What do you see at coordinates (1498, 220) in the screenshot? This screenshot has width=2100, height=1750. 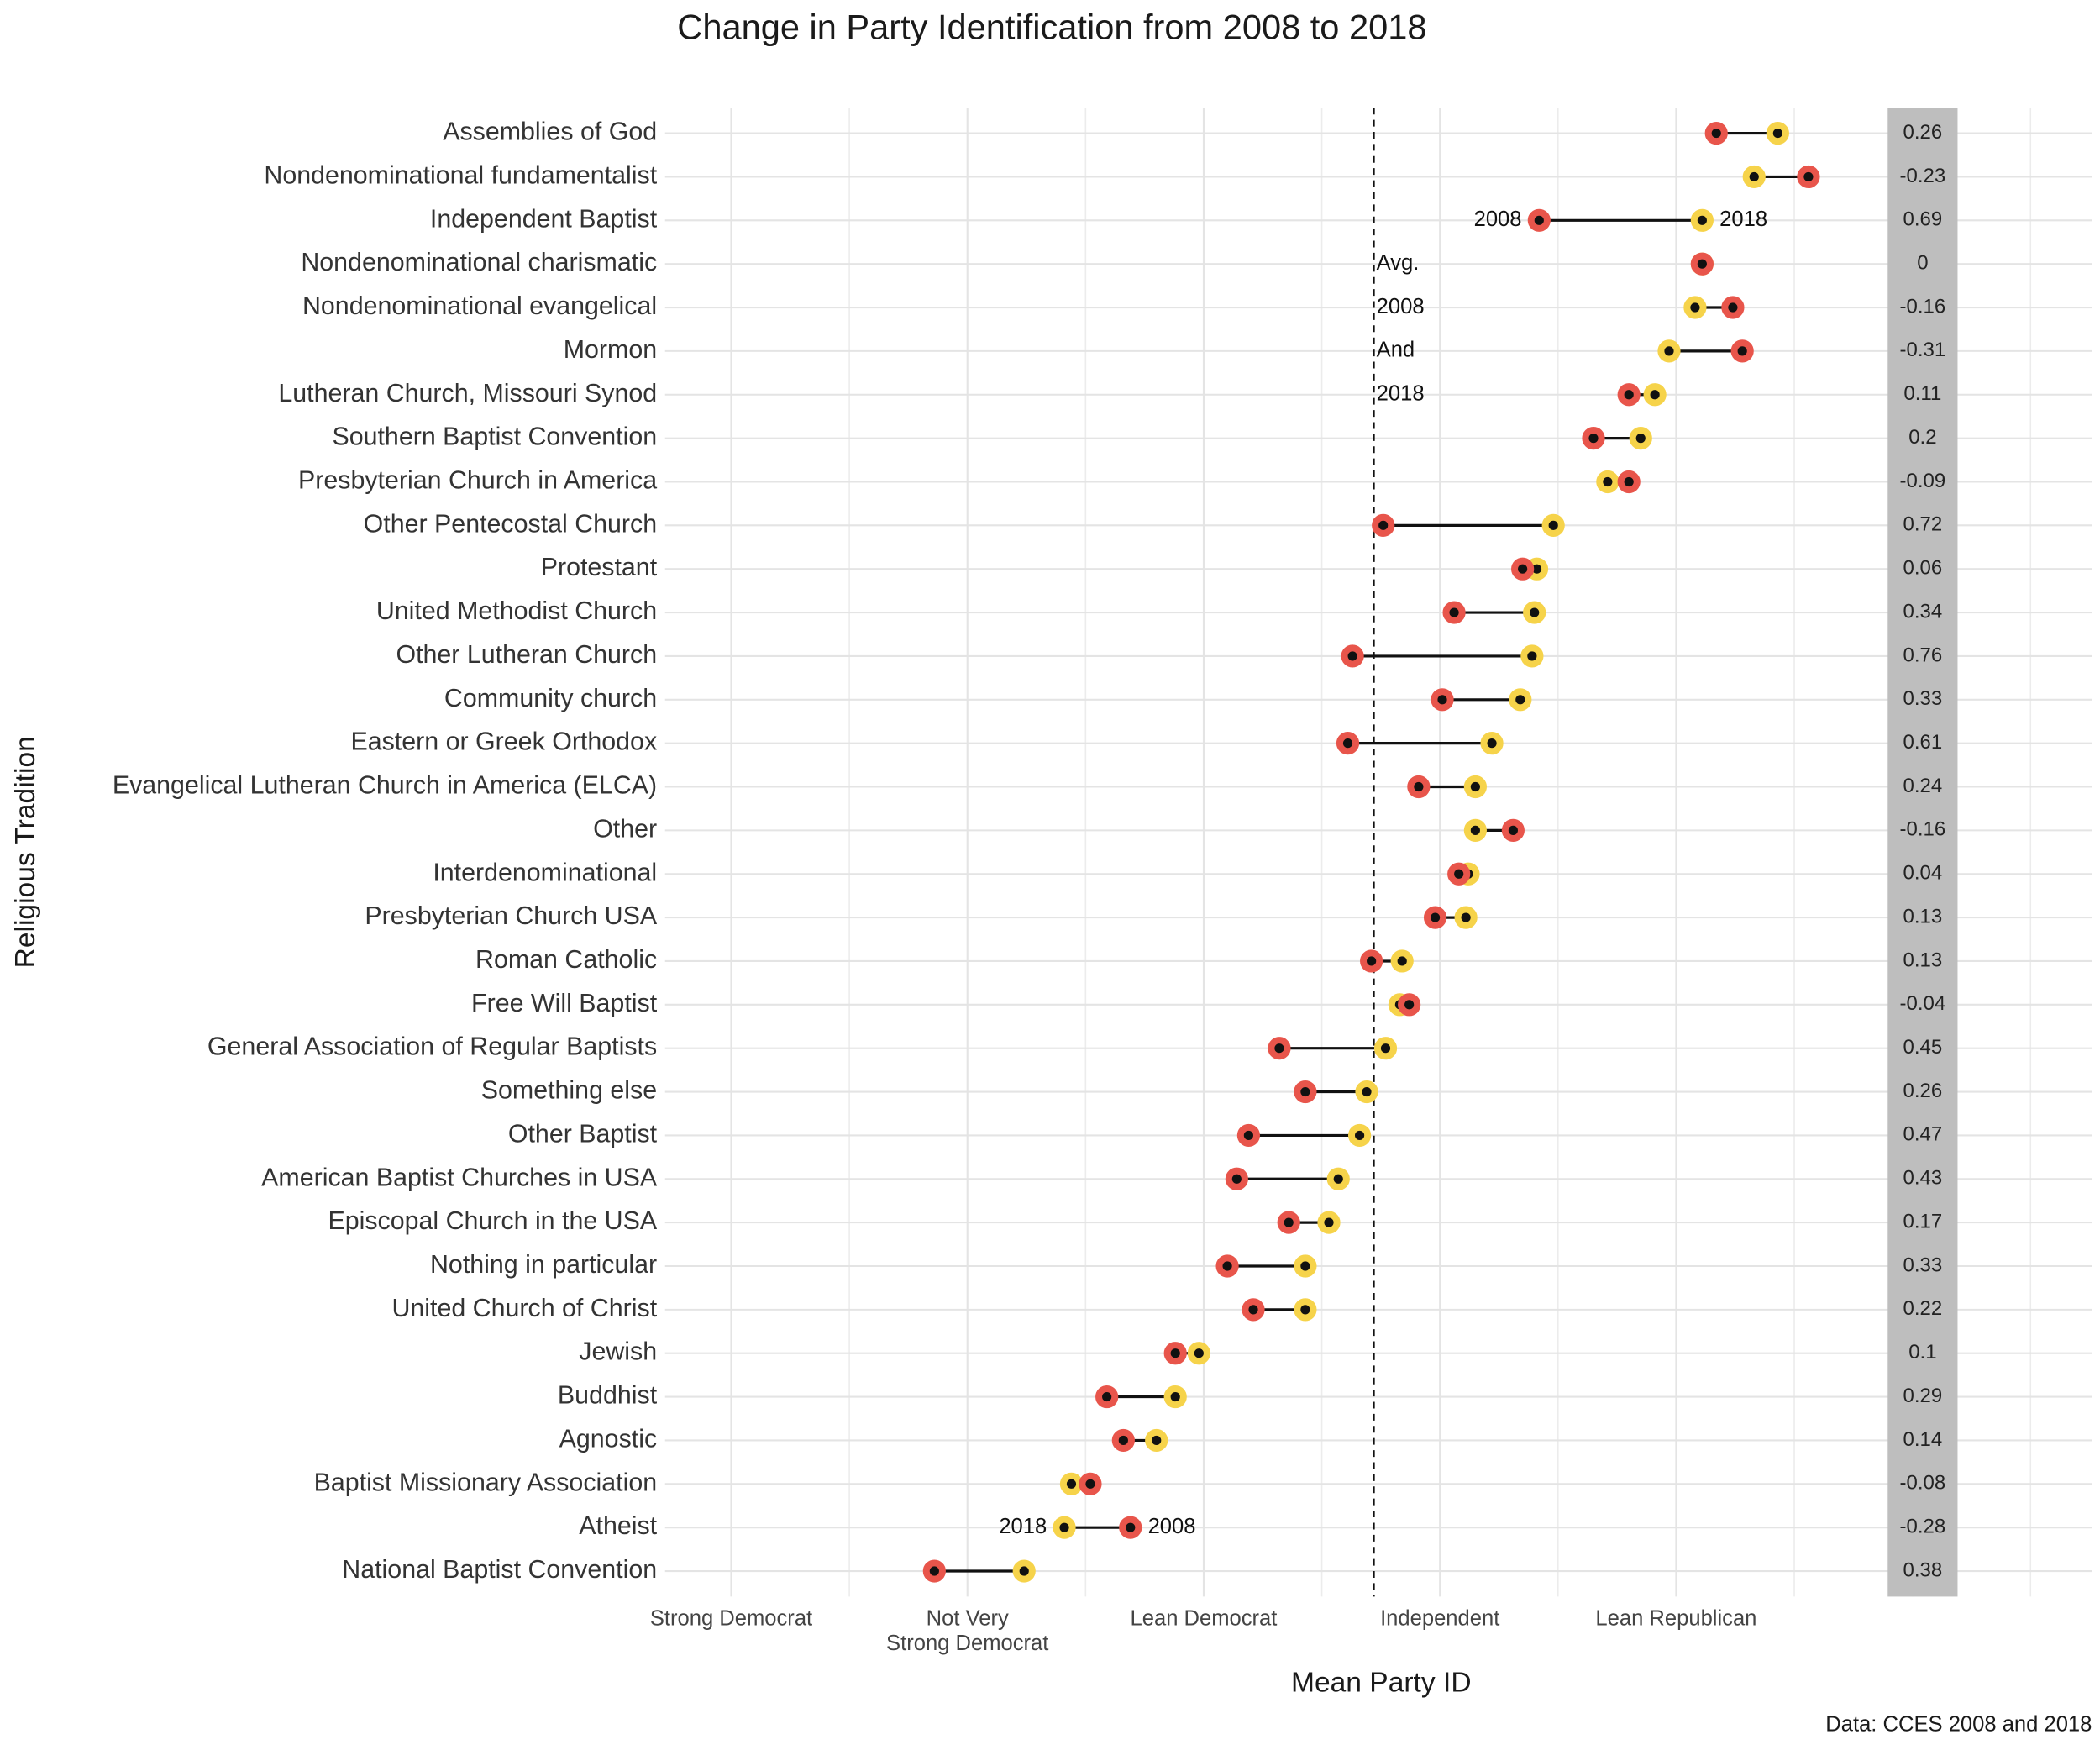 I see `year-annotation: 2008` at bounding box center [1498, 220].